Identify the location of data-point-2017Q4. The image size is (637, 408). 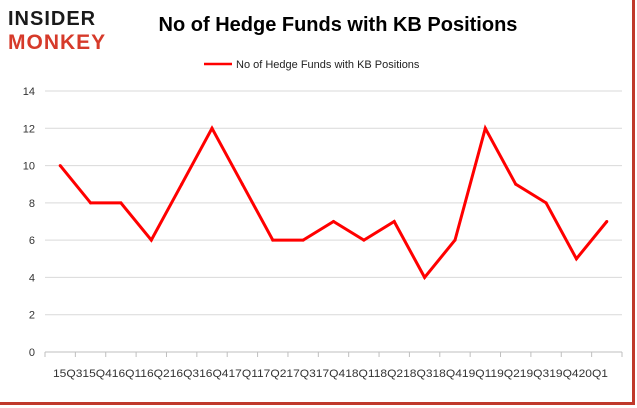
(333, 221).